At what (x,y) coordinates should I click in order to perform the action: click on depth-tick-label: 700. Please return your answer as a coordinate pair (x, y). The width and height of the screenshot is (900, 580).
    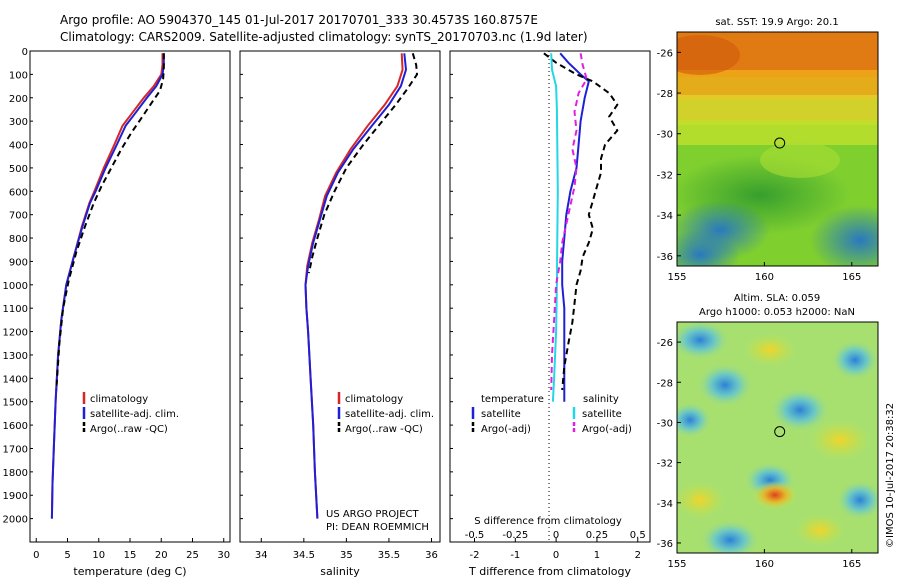
    Looking at the image, I should click on (18, 216).